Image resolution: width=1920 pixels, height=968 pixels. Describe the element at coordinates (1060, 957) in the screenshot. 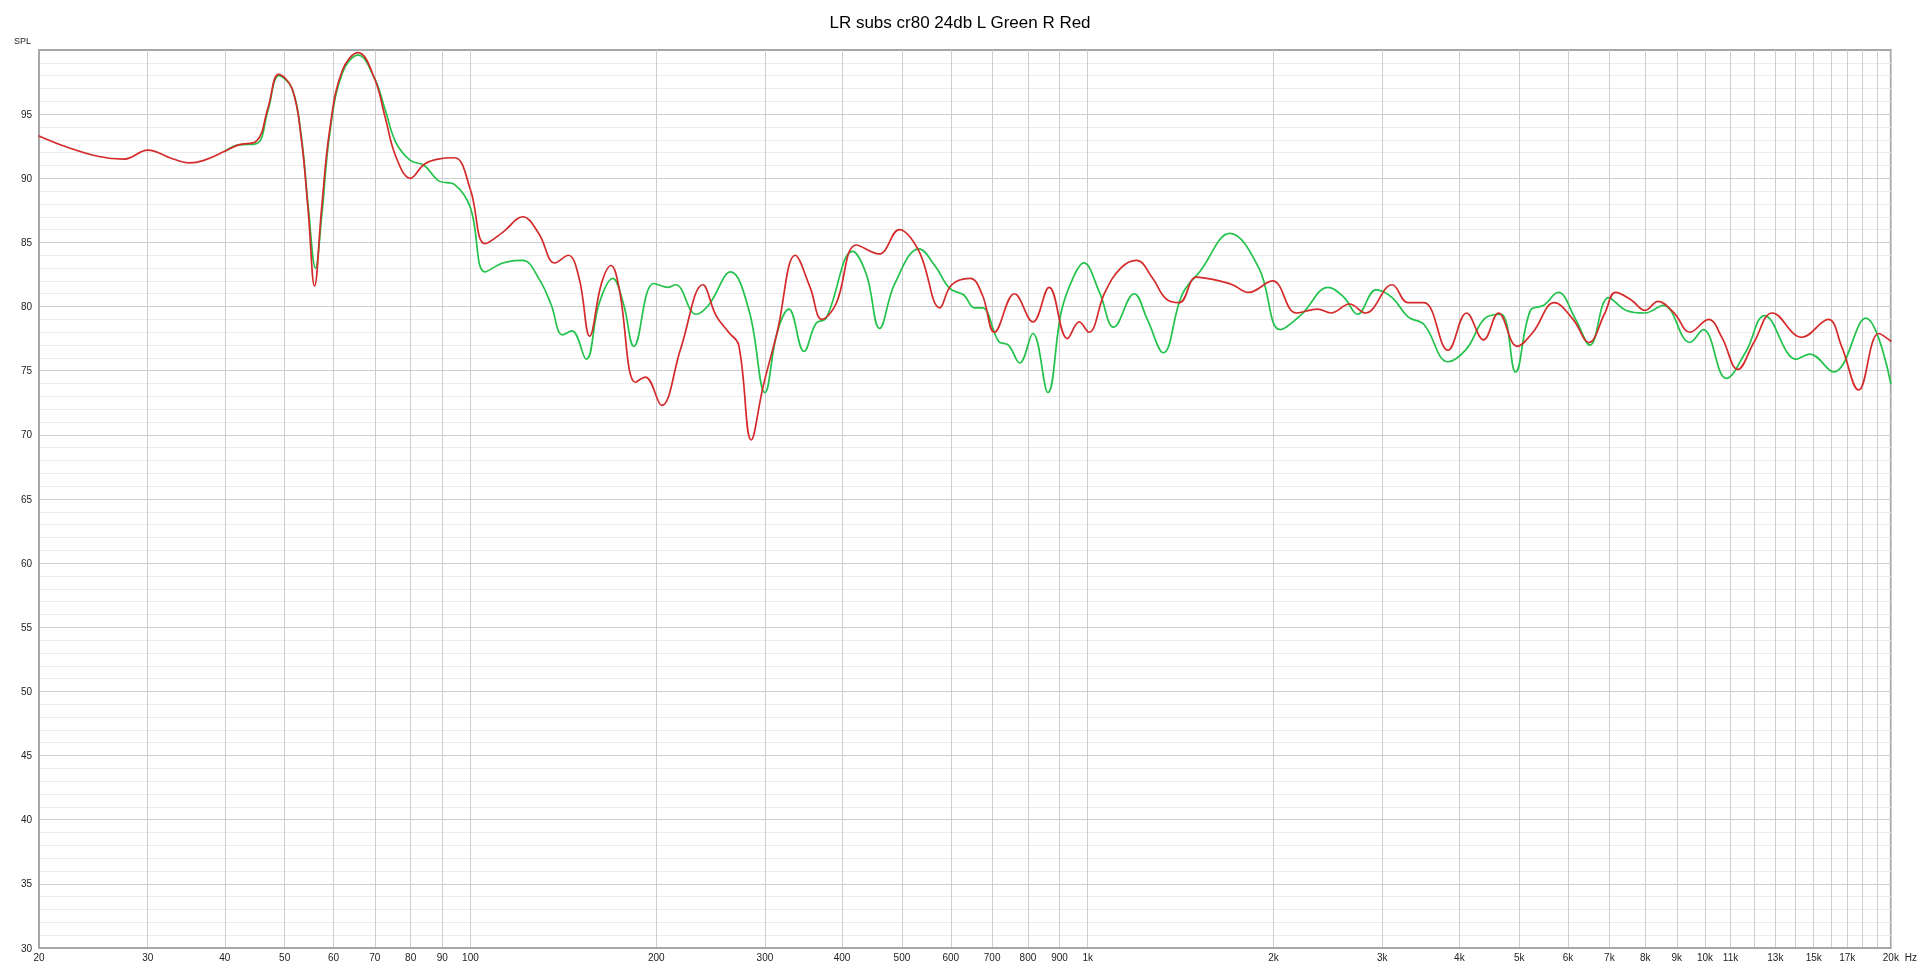

I see `x-tick-label: 900` at that location.